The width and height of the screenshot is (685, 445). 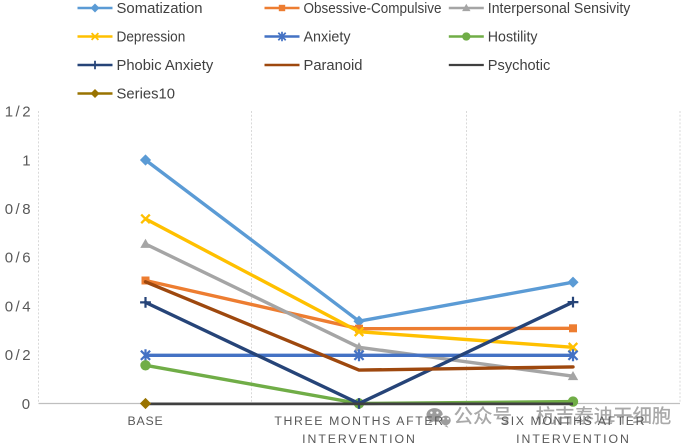 What do you see at coordinates (333, 66) in the screenshot?
I see `svg-text: Paranoid` at bounding box center [333, 66].